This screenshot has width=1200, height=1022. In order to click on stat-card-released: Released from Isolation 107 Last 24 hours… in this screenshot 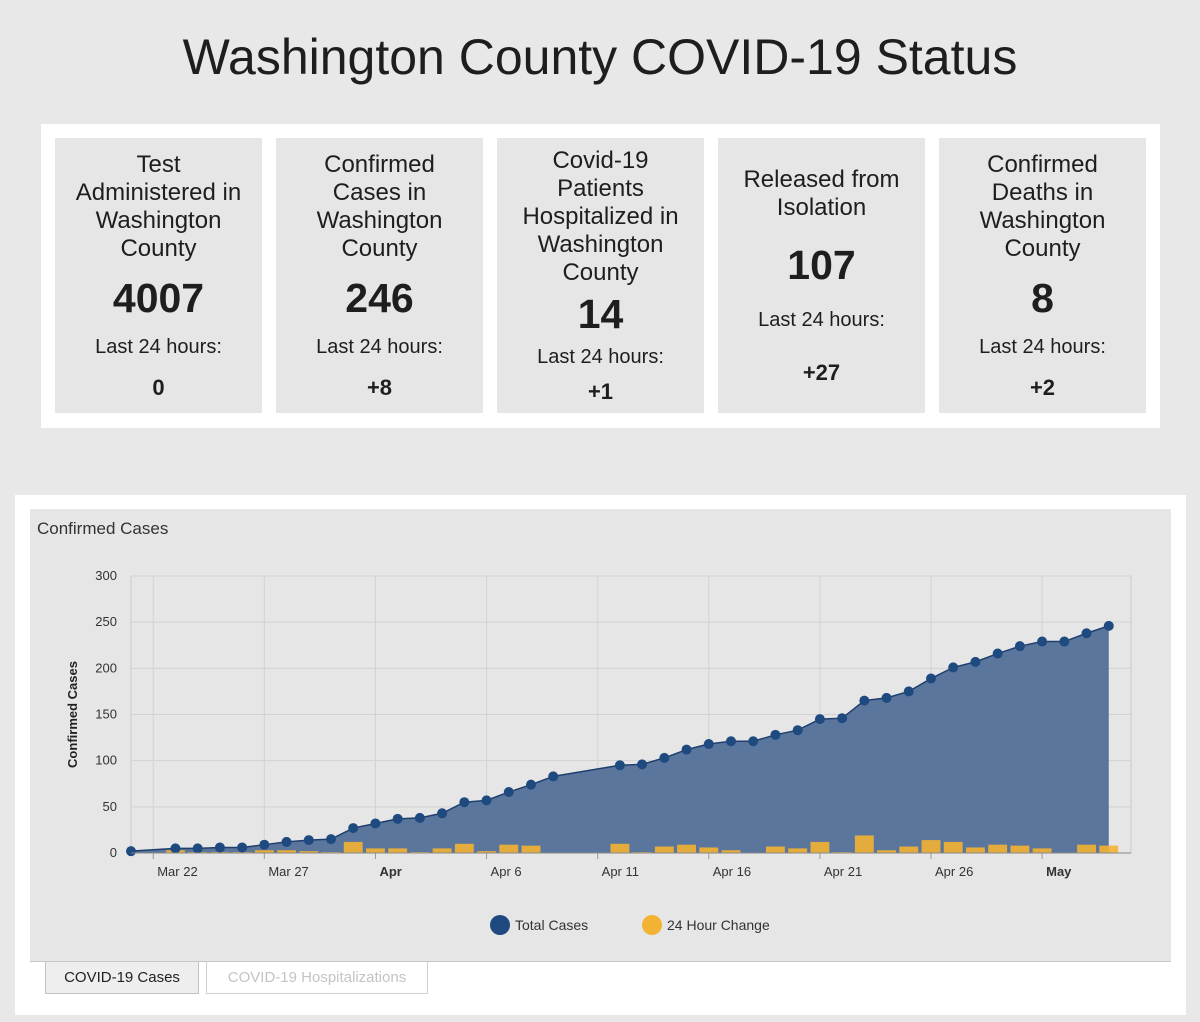, I will do `click(821, 275)`.